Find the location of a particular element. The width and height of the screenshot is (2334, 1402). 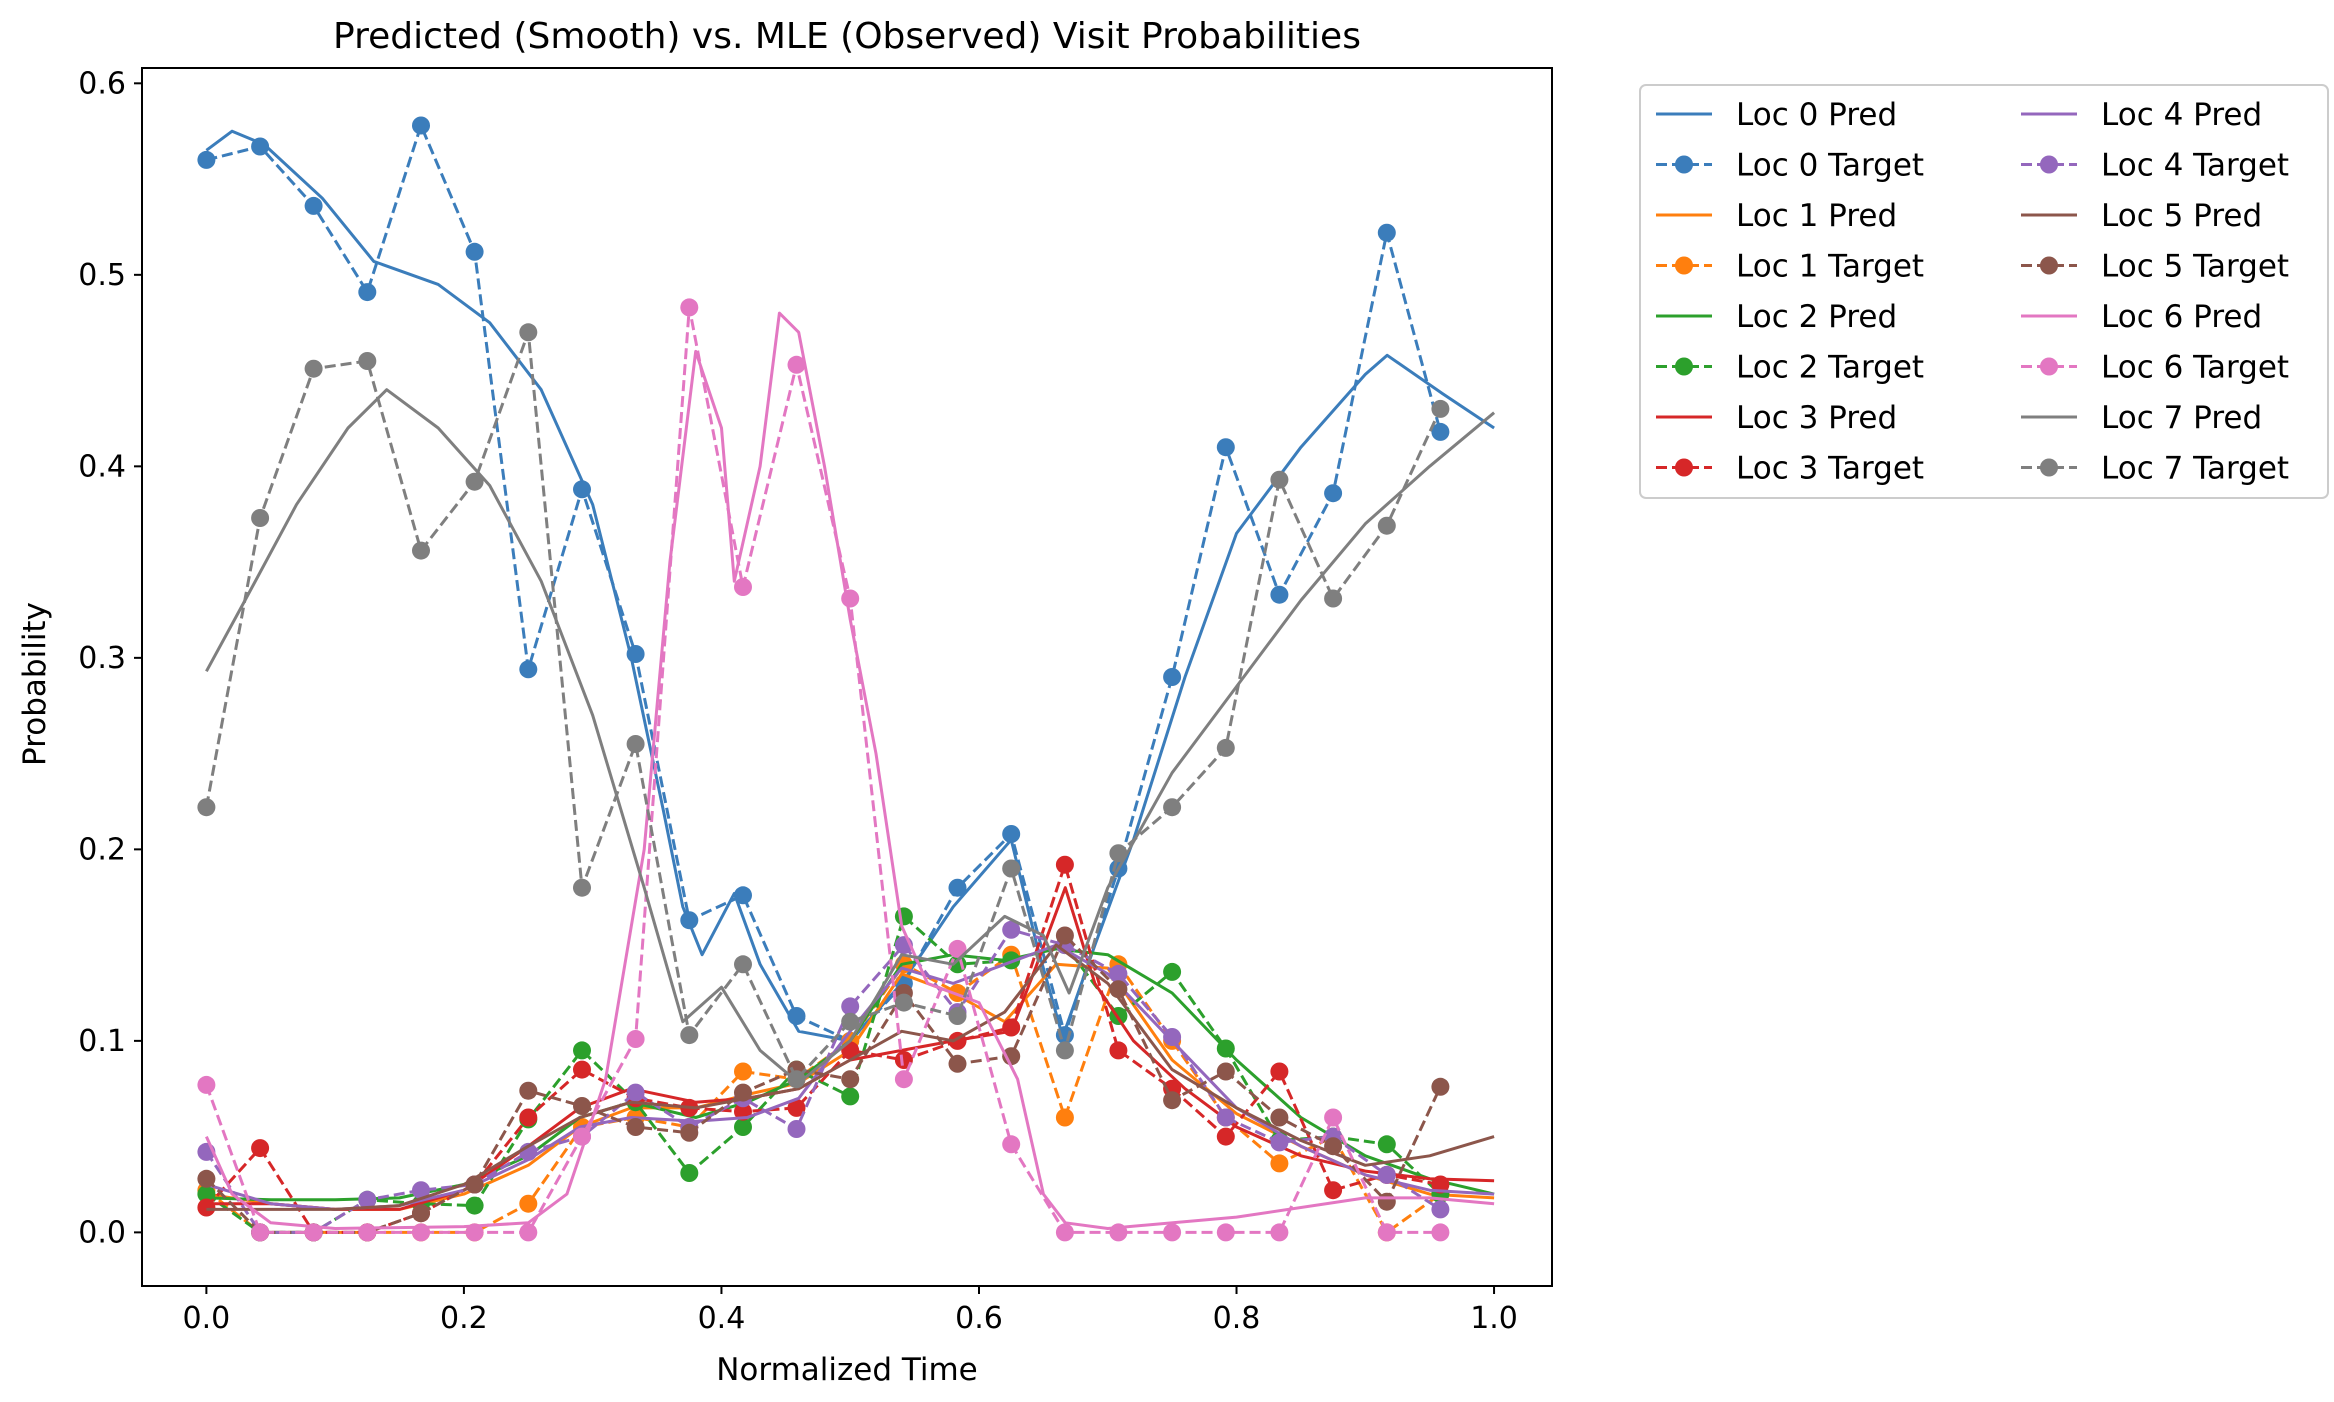

x-axis-label: Normalized Time is located at coordinates (847, 1370).